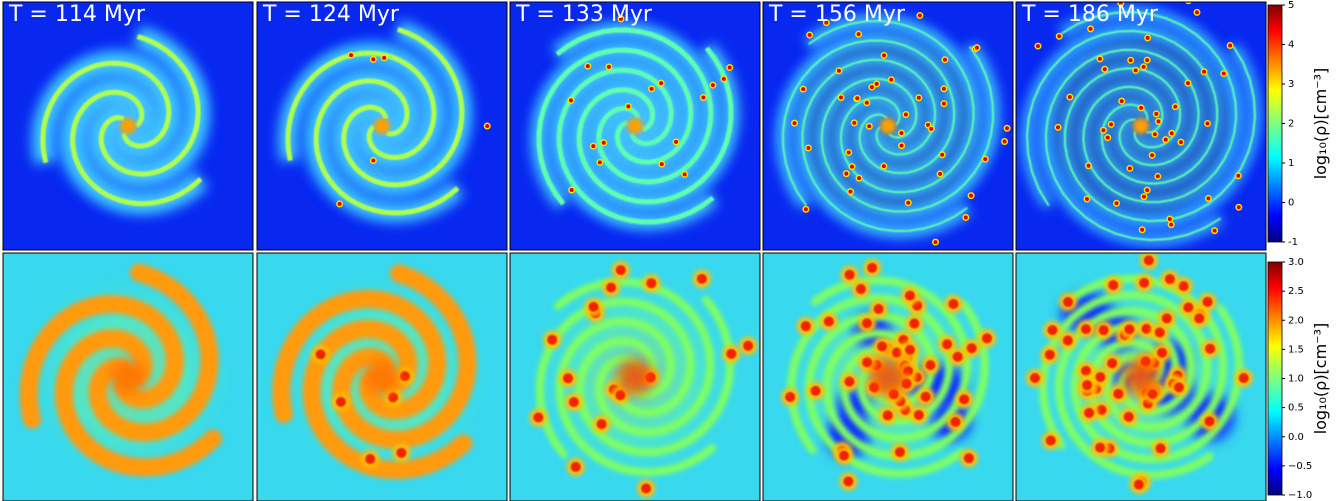 The image size is (1339, 501). I want to click on colorbar-tick-label: -1, so click(1293, 242).